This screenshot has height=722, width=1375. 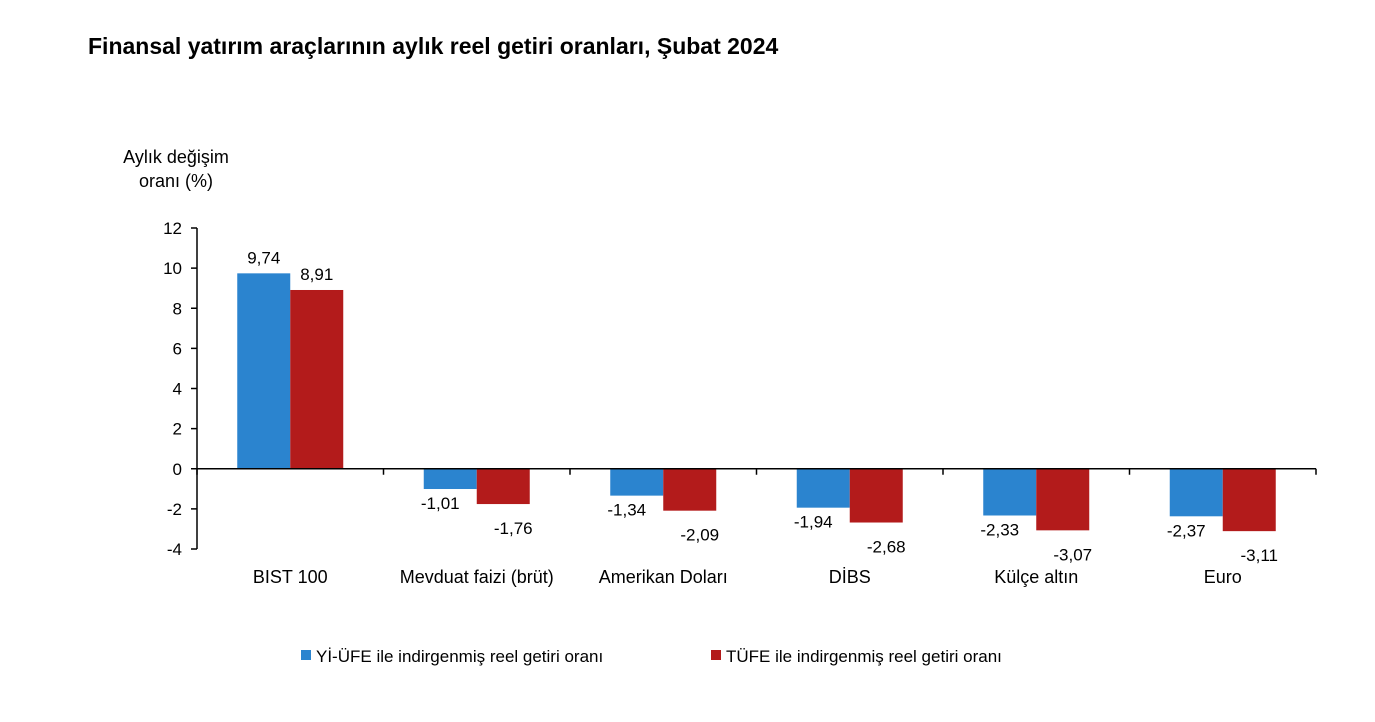 What do you see at coordinates (699, 535) in the screenshot?
I see `data-label: -2,09` at bounding box center [699, 535].